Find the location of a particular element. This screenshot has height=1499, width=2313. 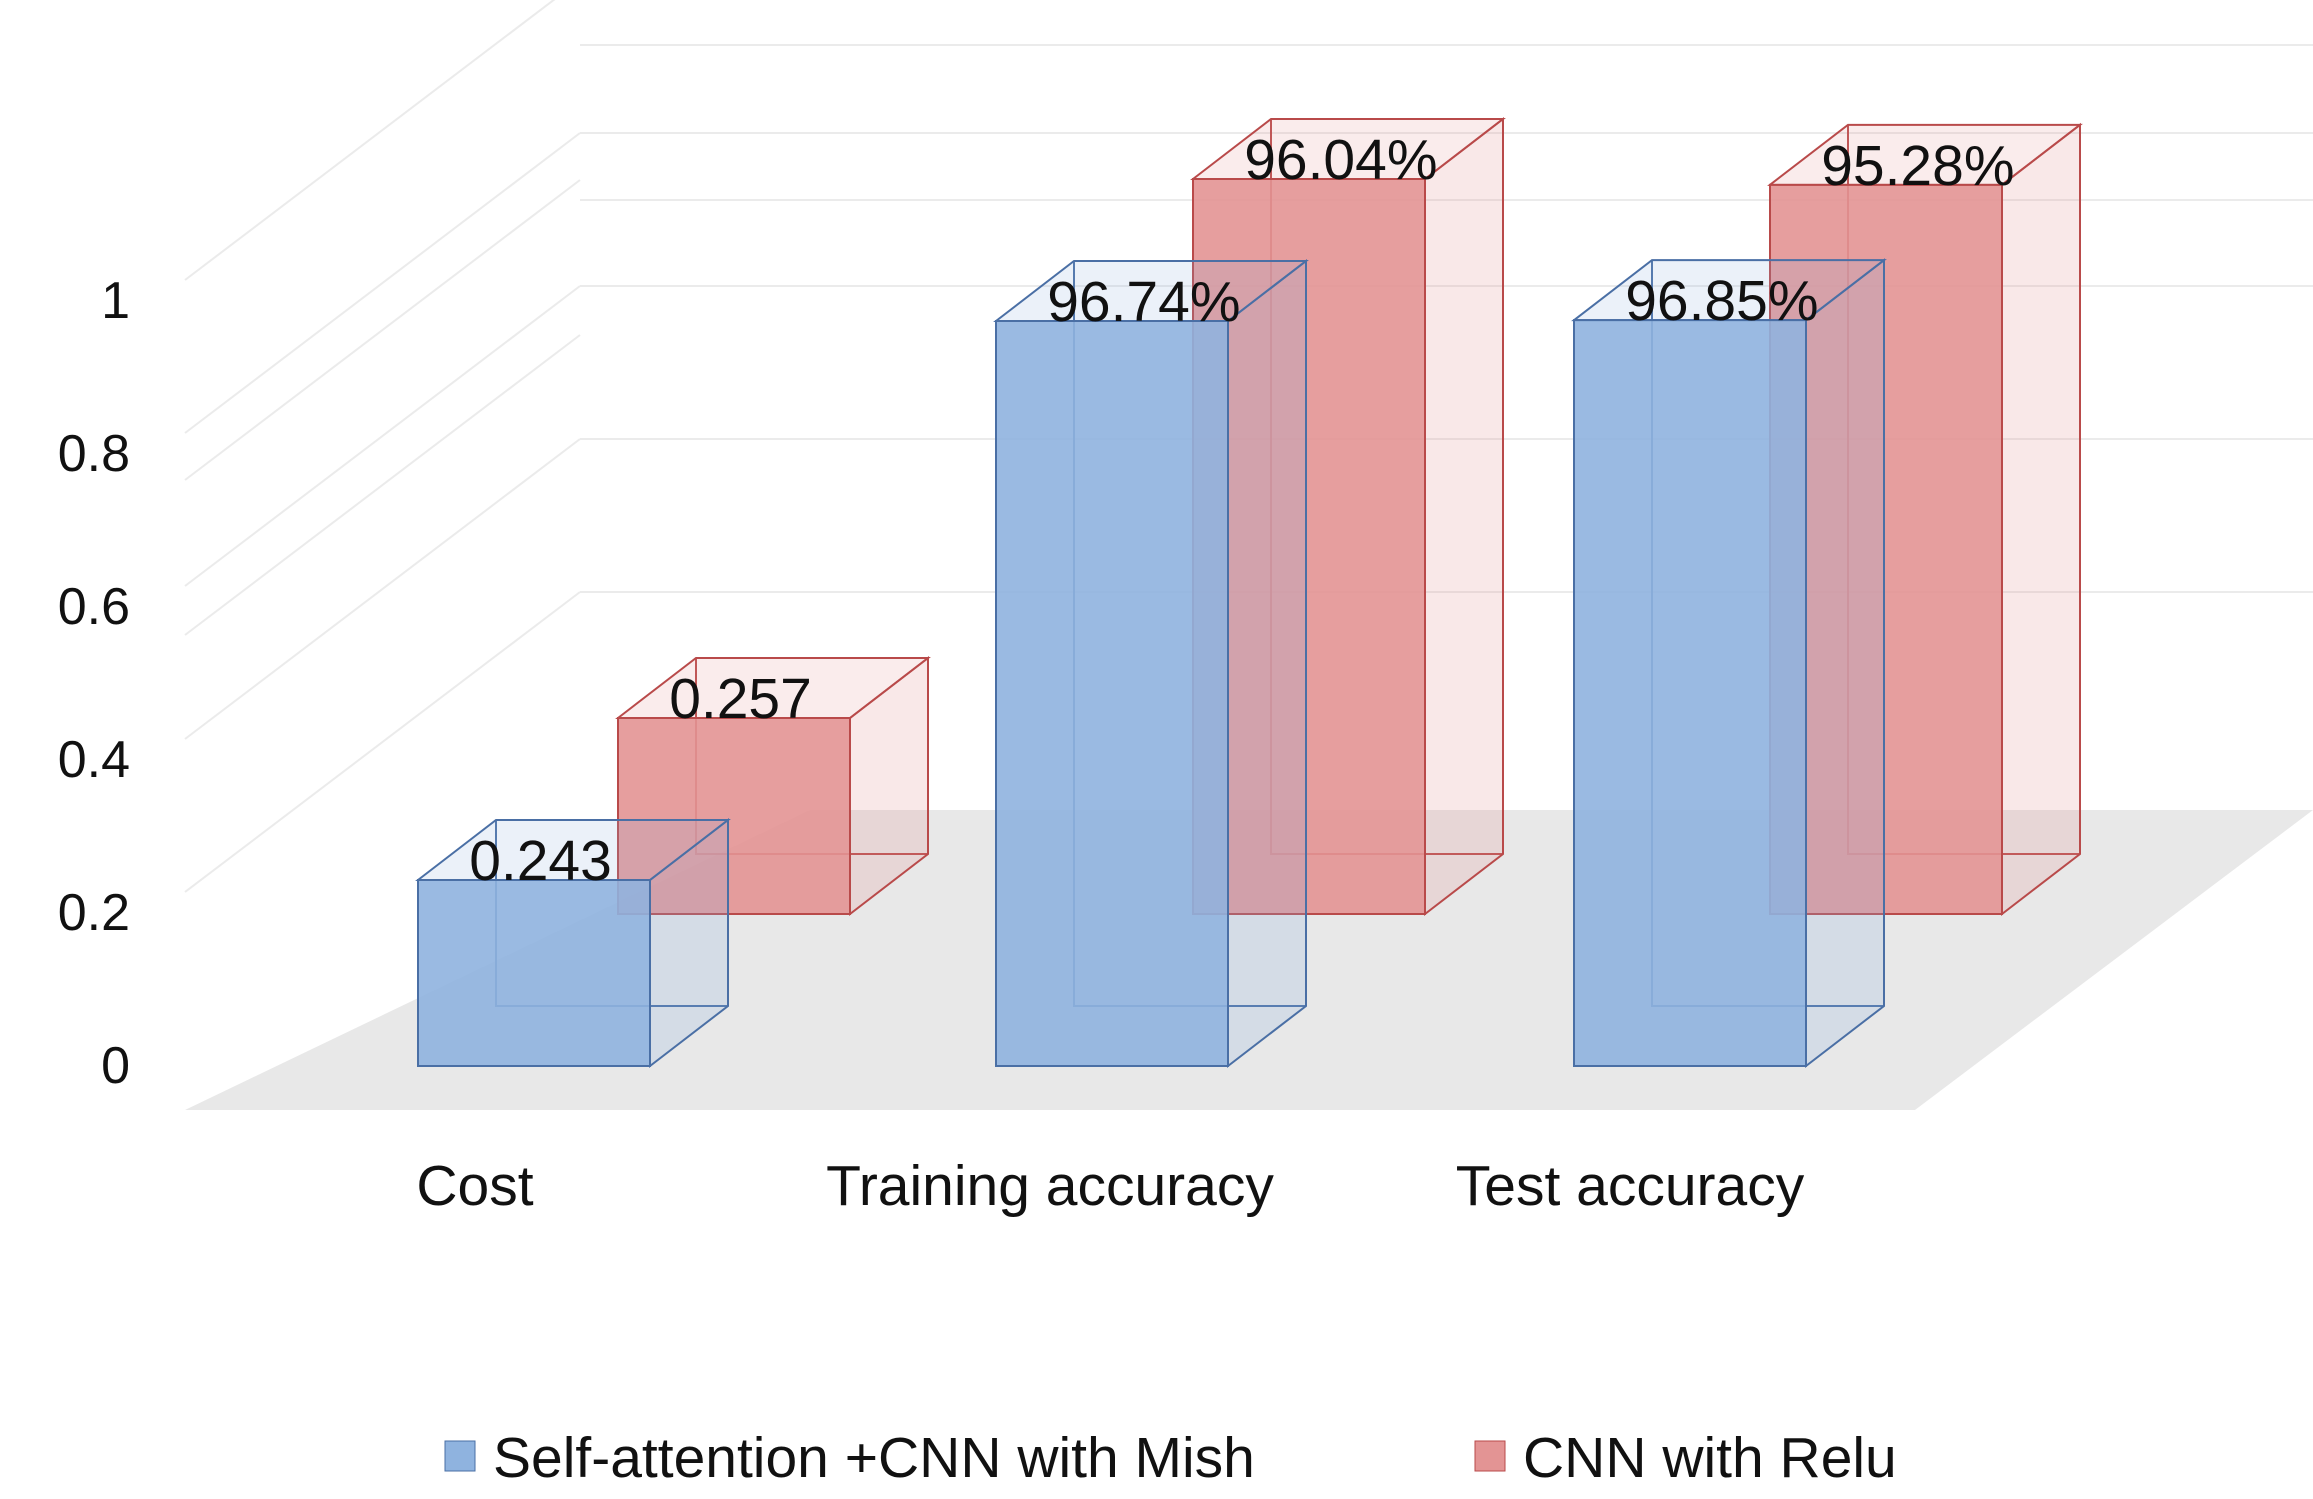

data-label: 0.257 is located at coordinates (740, 699).